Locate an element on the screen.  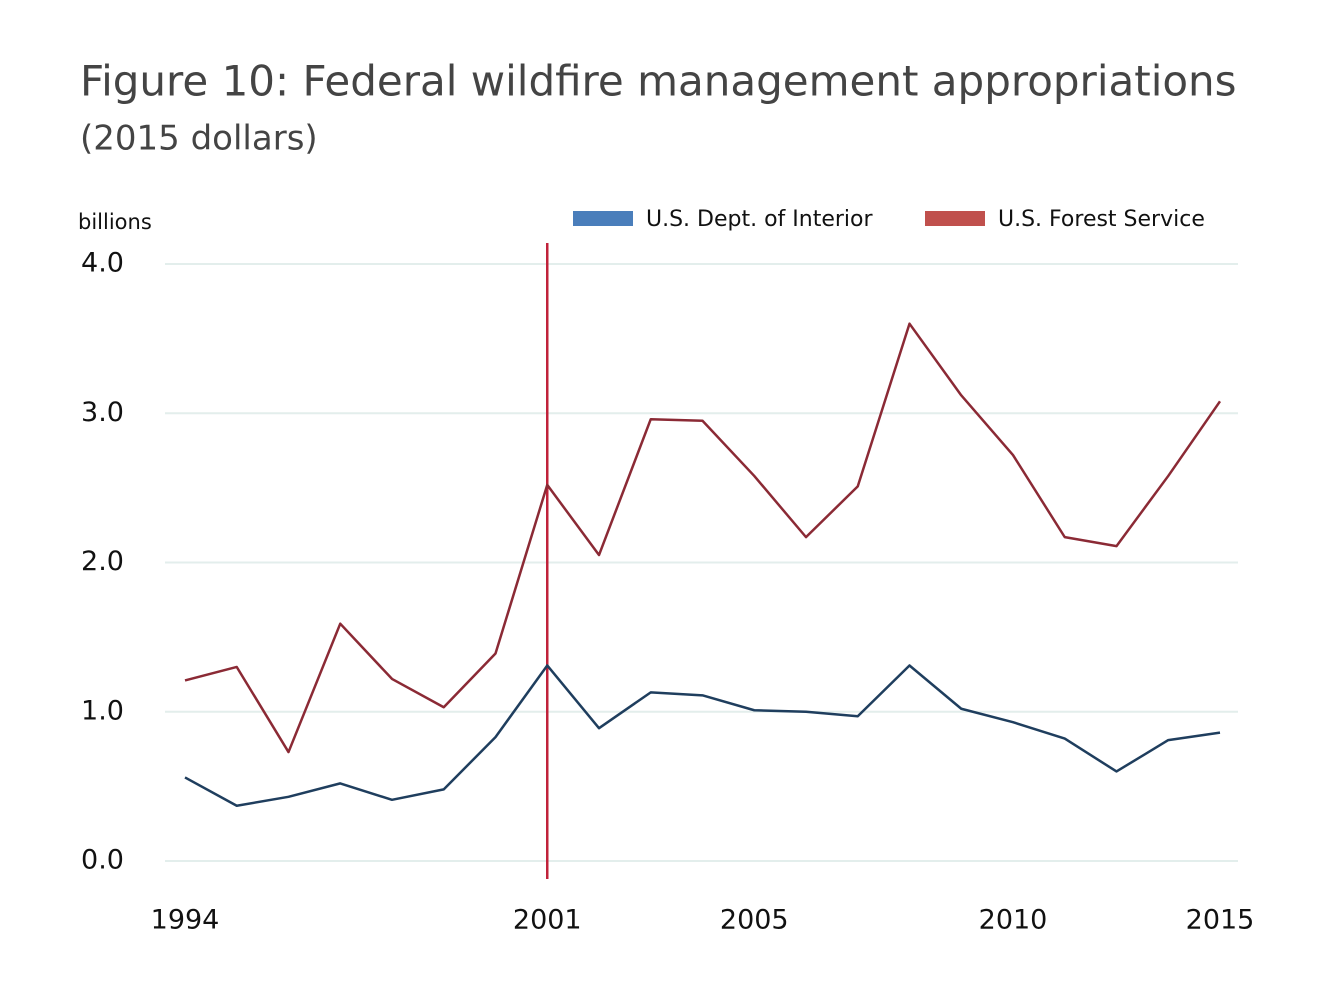
y-tick-label: 1.0 is located at coordinates (102, 710).